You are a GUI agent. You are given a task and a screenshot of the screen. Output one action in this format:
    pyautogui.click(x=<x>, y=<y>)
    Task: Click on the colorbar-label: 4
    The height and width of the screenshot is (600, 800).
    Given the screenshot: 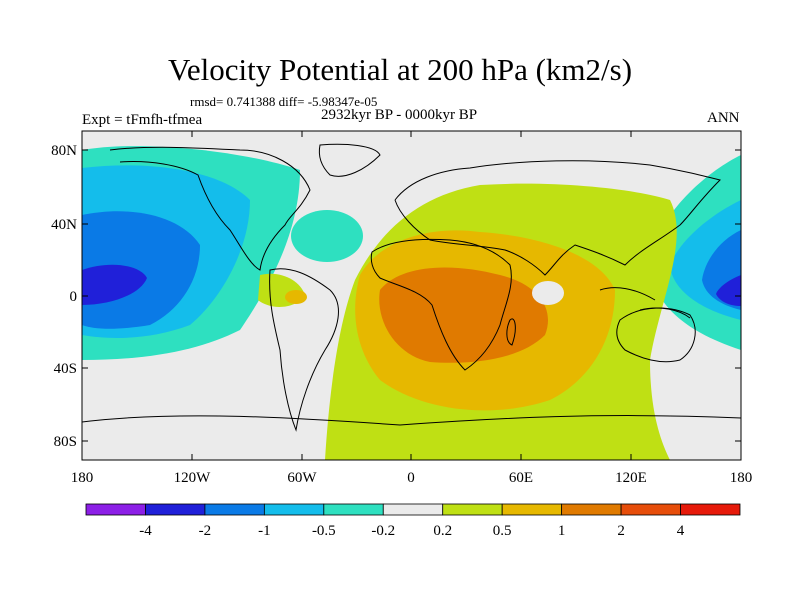 What is the action you would take?
    pyautogui.click(x=681, y=531)
    